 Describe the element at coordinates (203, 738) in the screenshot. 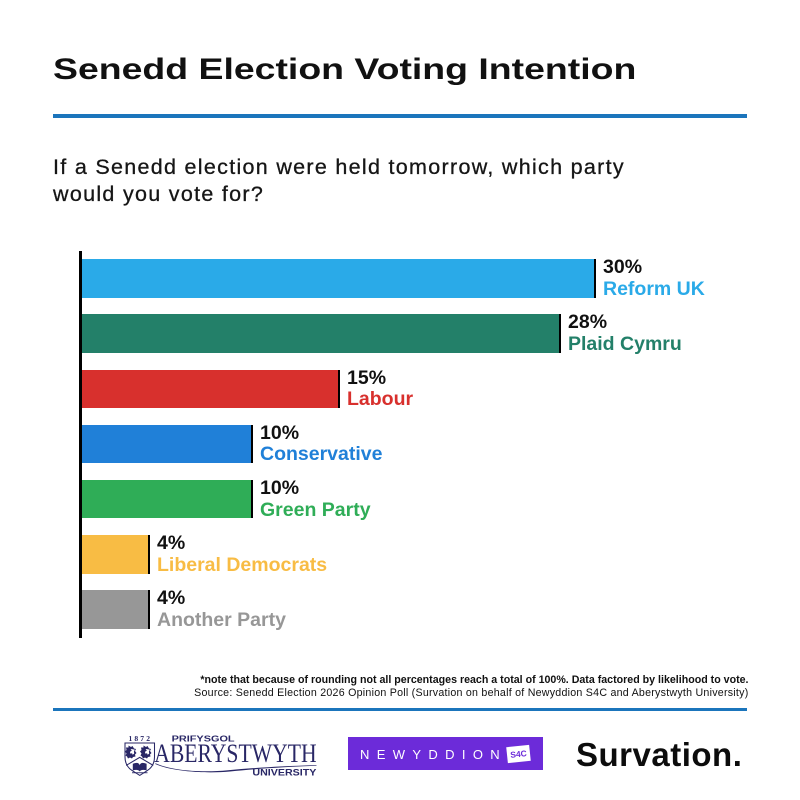

I see `svg-text: PRIFYSGOL` at that location.